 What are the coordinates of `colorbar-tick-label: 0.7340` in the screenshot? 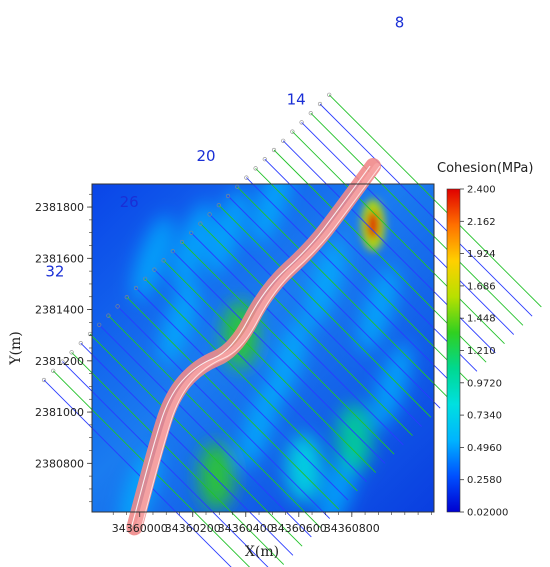 It's located at (484, 416).